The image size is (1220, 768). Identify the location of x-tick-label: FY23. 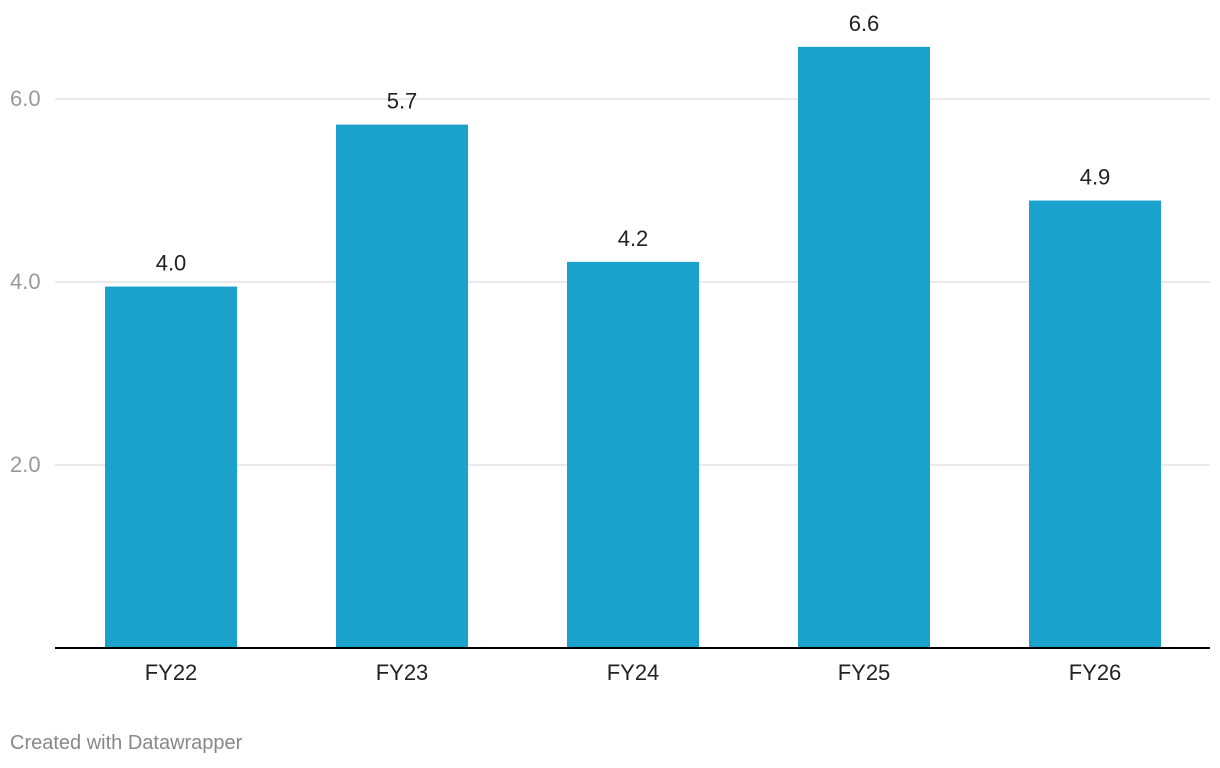
(402, 672).